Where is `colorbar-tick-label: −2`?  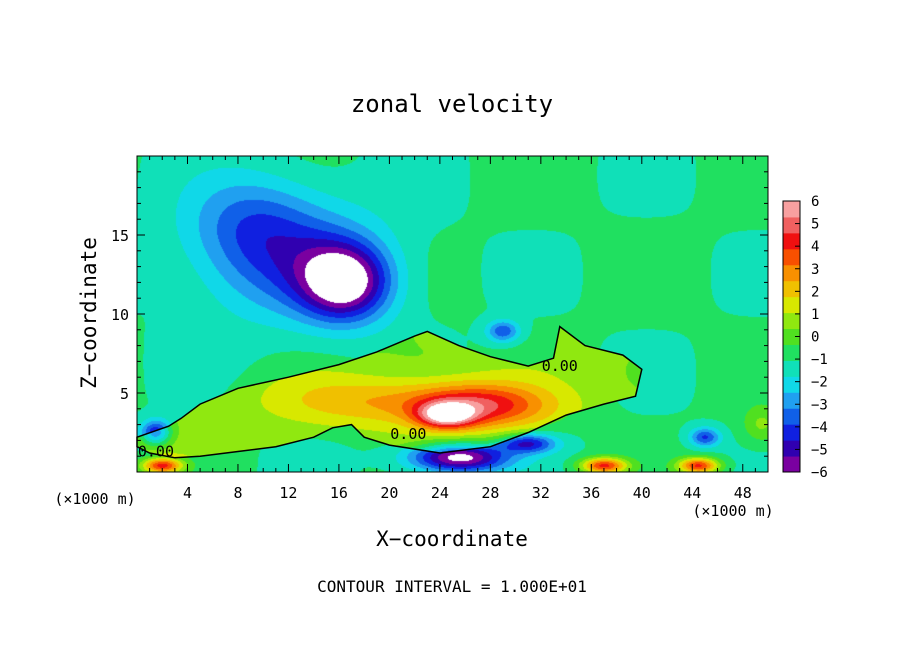
colorbar-tick-label: −2 is located at coordinates (819, 383).